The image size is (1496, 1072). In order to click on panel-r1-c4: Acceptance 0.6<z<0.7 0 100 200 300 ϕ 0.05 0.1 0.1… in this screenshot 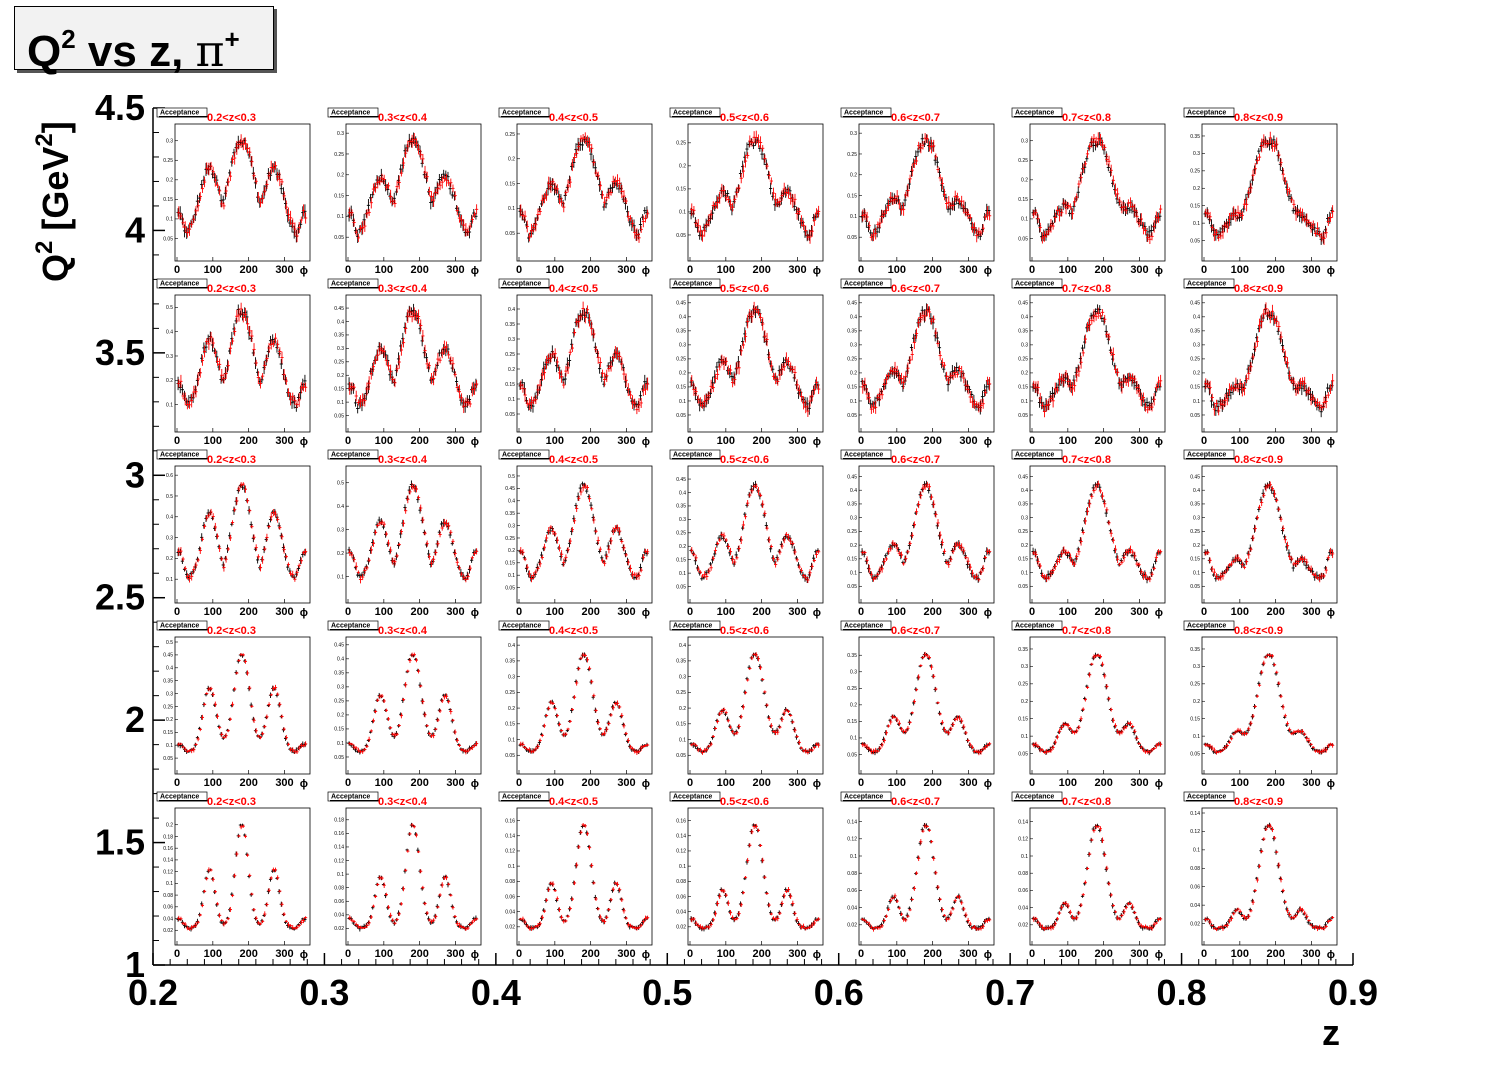, I will do `click(917, 363)`.